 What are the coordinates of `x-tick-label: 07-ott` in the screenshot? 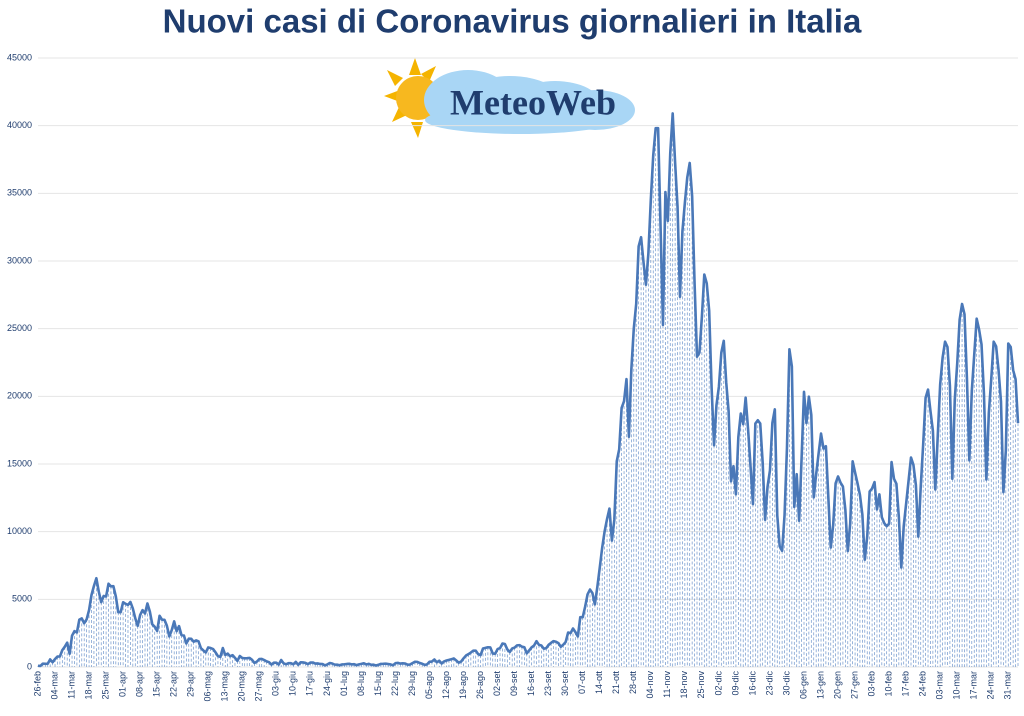 It's located at (582, 683).